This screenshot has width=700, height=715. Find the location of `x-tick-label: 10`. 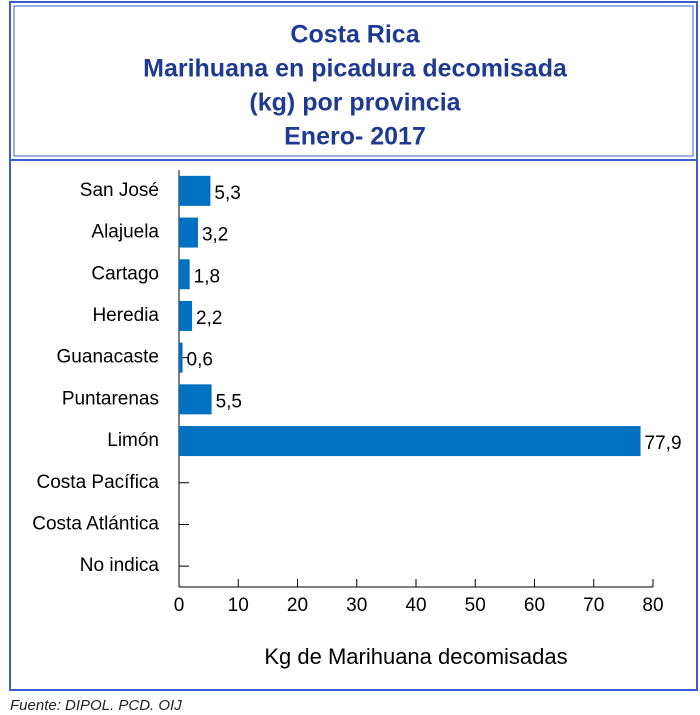

x-tick-label: 10 is located at coordinates (238, 605).